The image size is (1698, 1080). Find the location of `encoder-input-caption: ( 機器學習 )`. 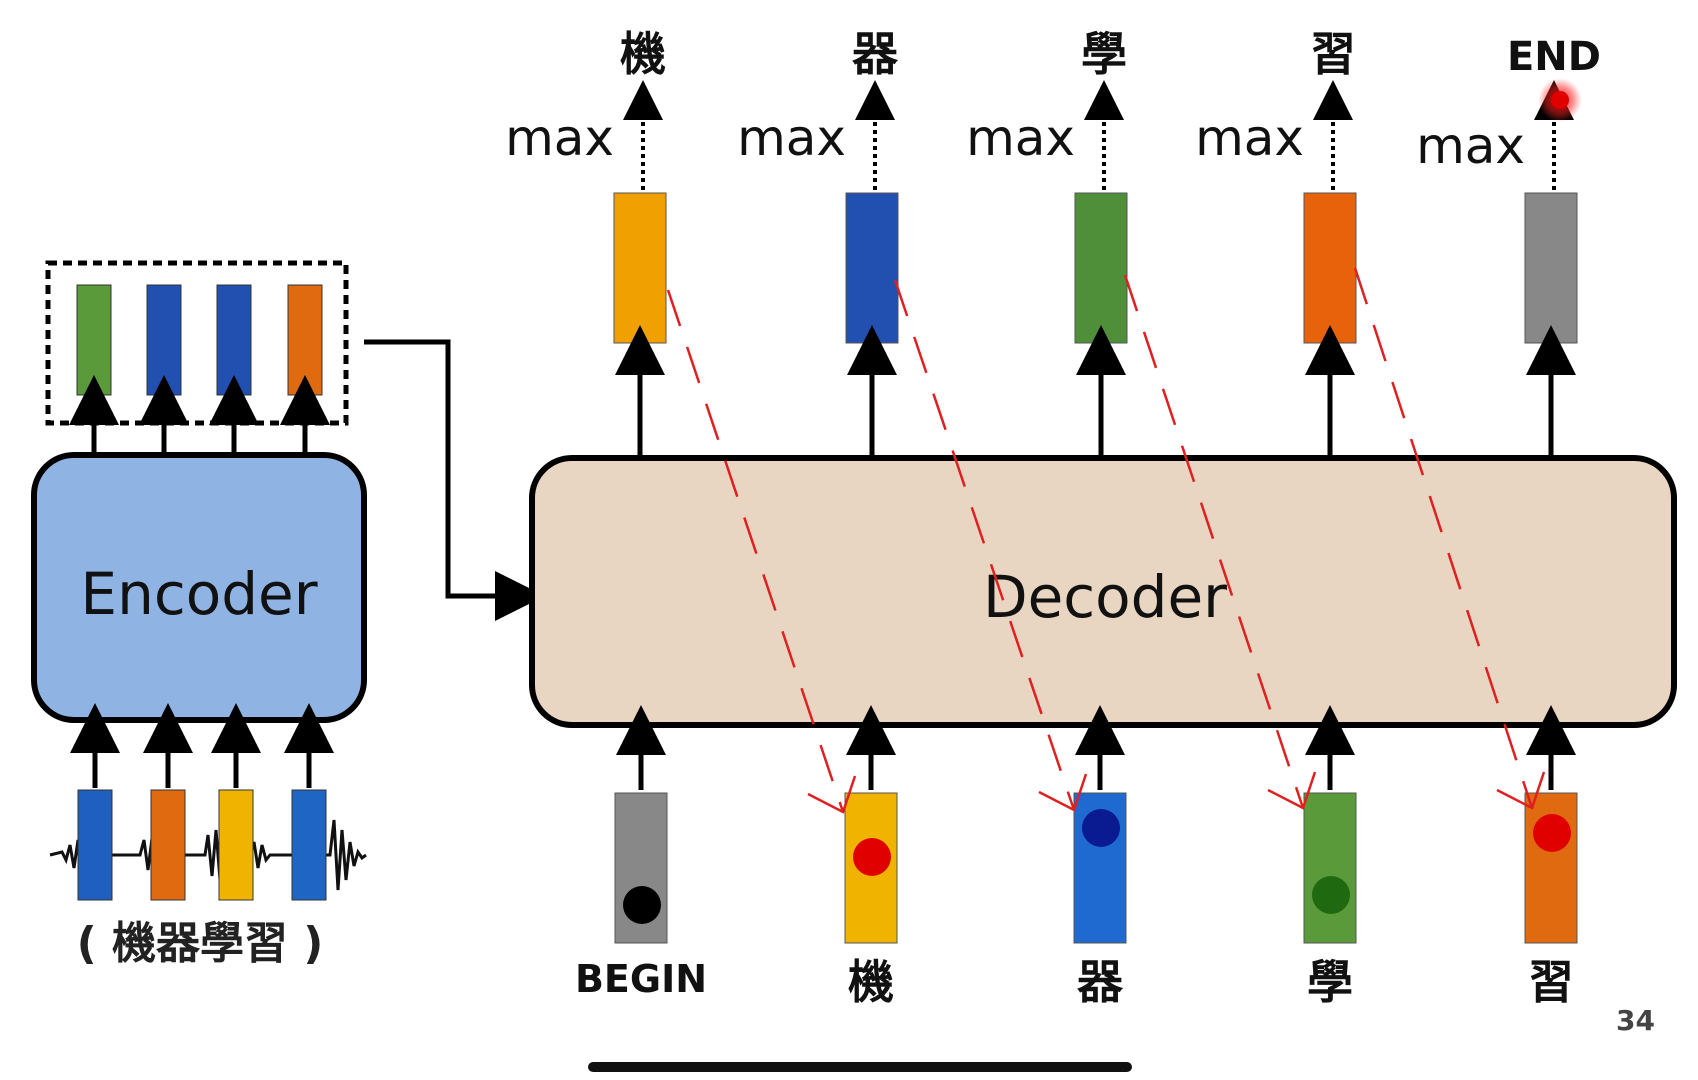

encoder-input-caption: ( 機器學習 ) is located at coordinates (200, 943).